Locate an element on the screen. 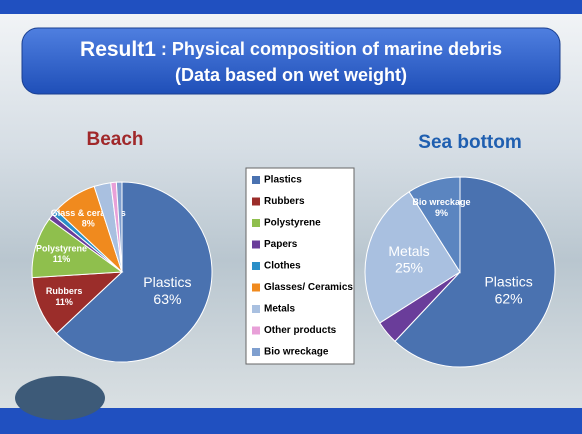 This screenshot has width=582, height=434. title-rest: : Physical composition of marine debris is located at coordinates (329, 49).